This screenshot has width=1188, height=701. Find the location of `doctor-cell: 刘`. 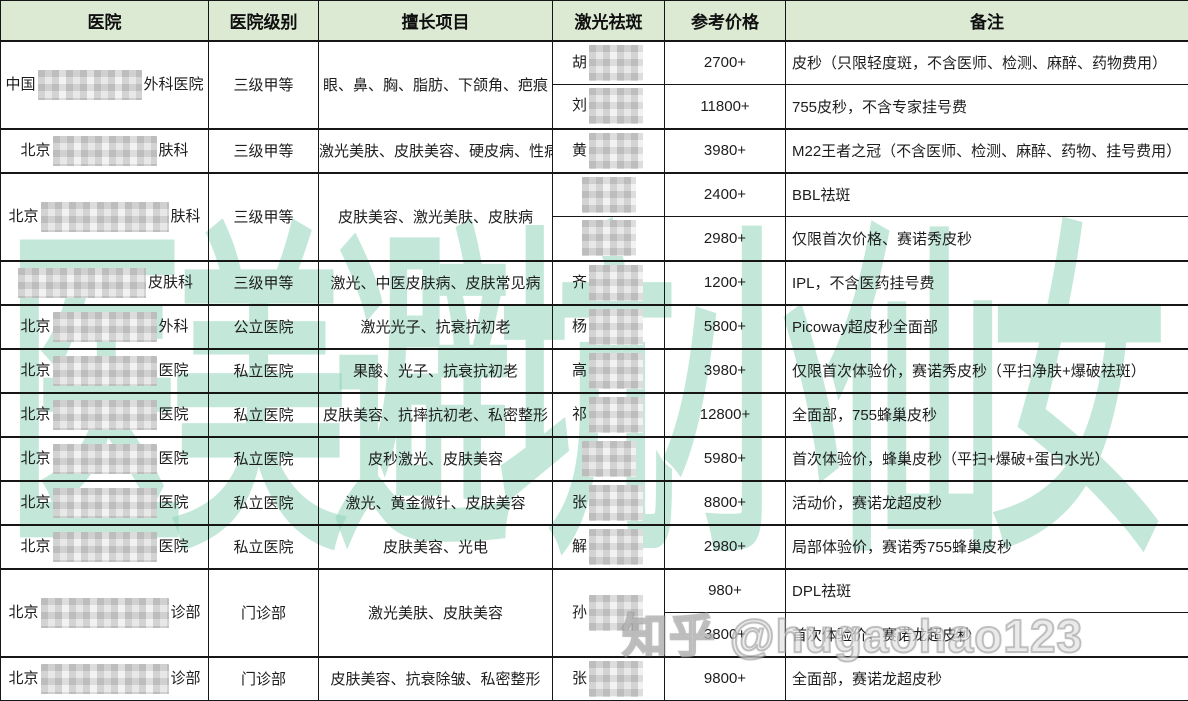

doctor-cell: 刘 is located at coordinates (609, 107).